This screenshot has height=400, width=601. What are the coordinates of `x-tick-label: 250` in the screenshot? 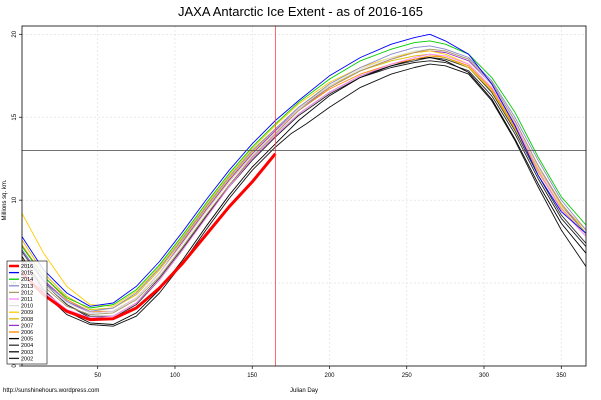 It's located at (407, 376).